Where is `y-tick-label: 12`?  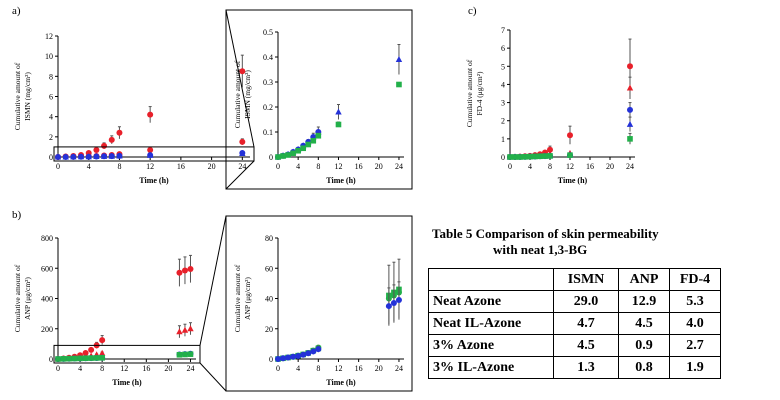
y-tick-label: 12 is located at coordinates (49, 36).